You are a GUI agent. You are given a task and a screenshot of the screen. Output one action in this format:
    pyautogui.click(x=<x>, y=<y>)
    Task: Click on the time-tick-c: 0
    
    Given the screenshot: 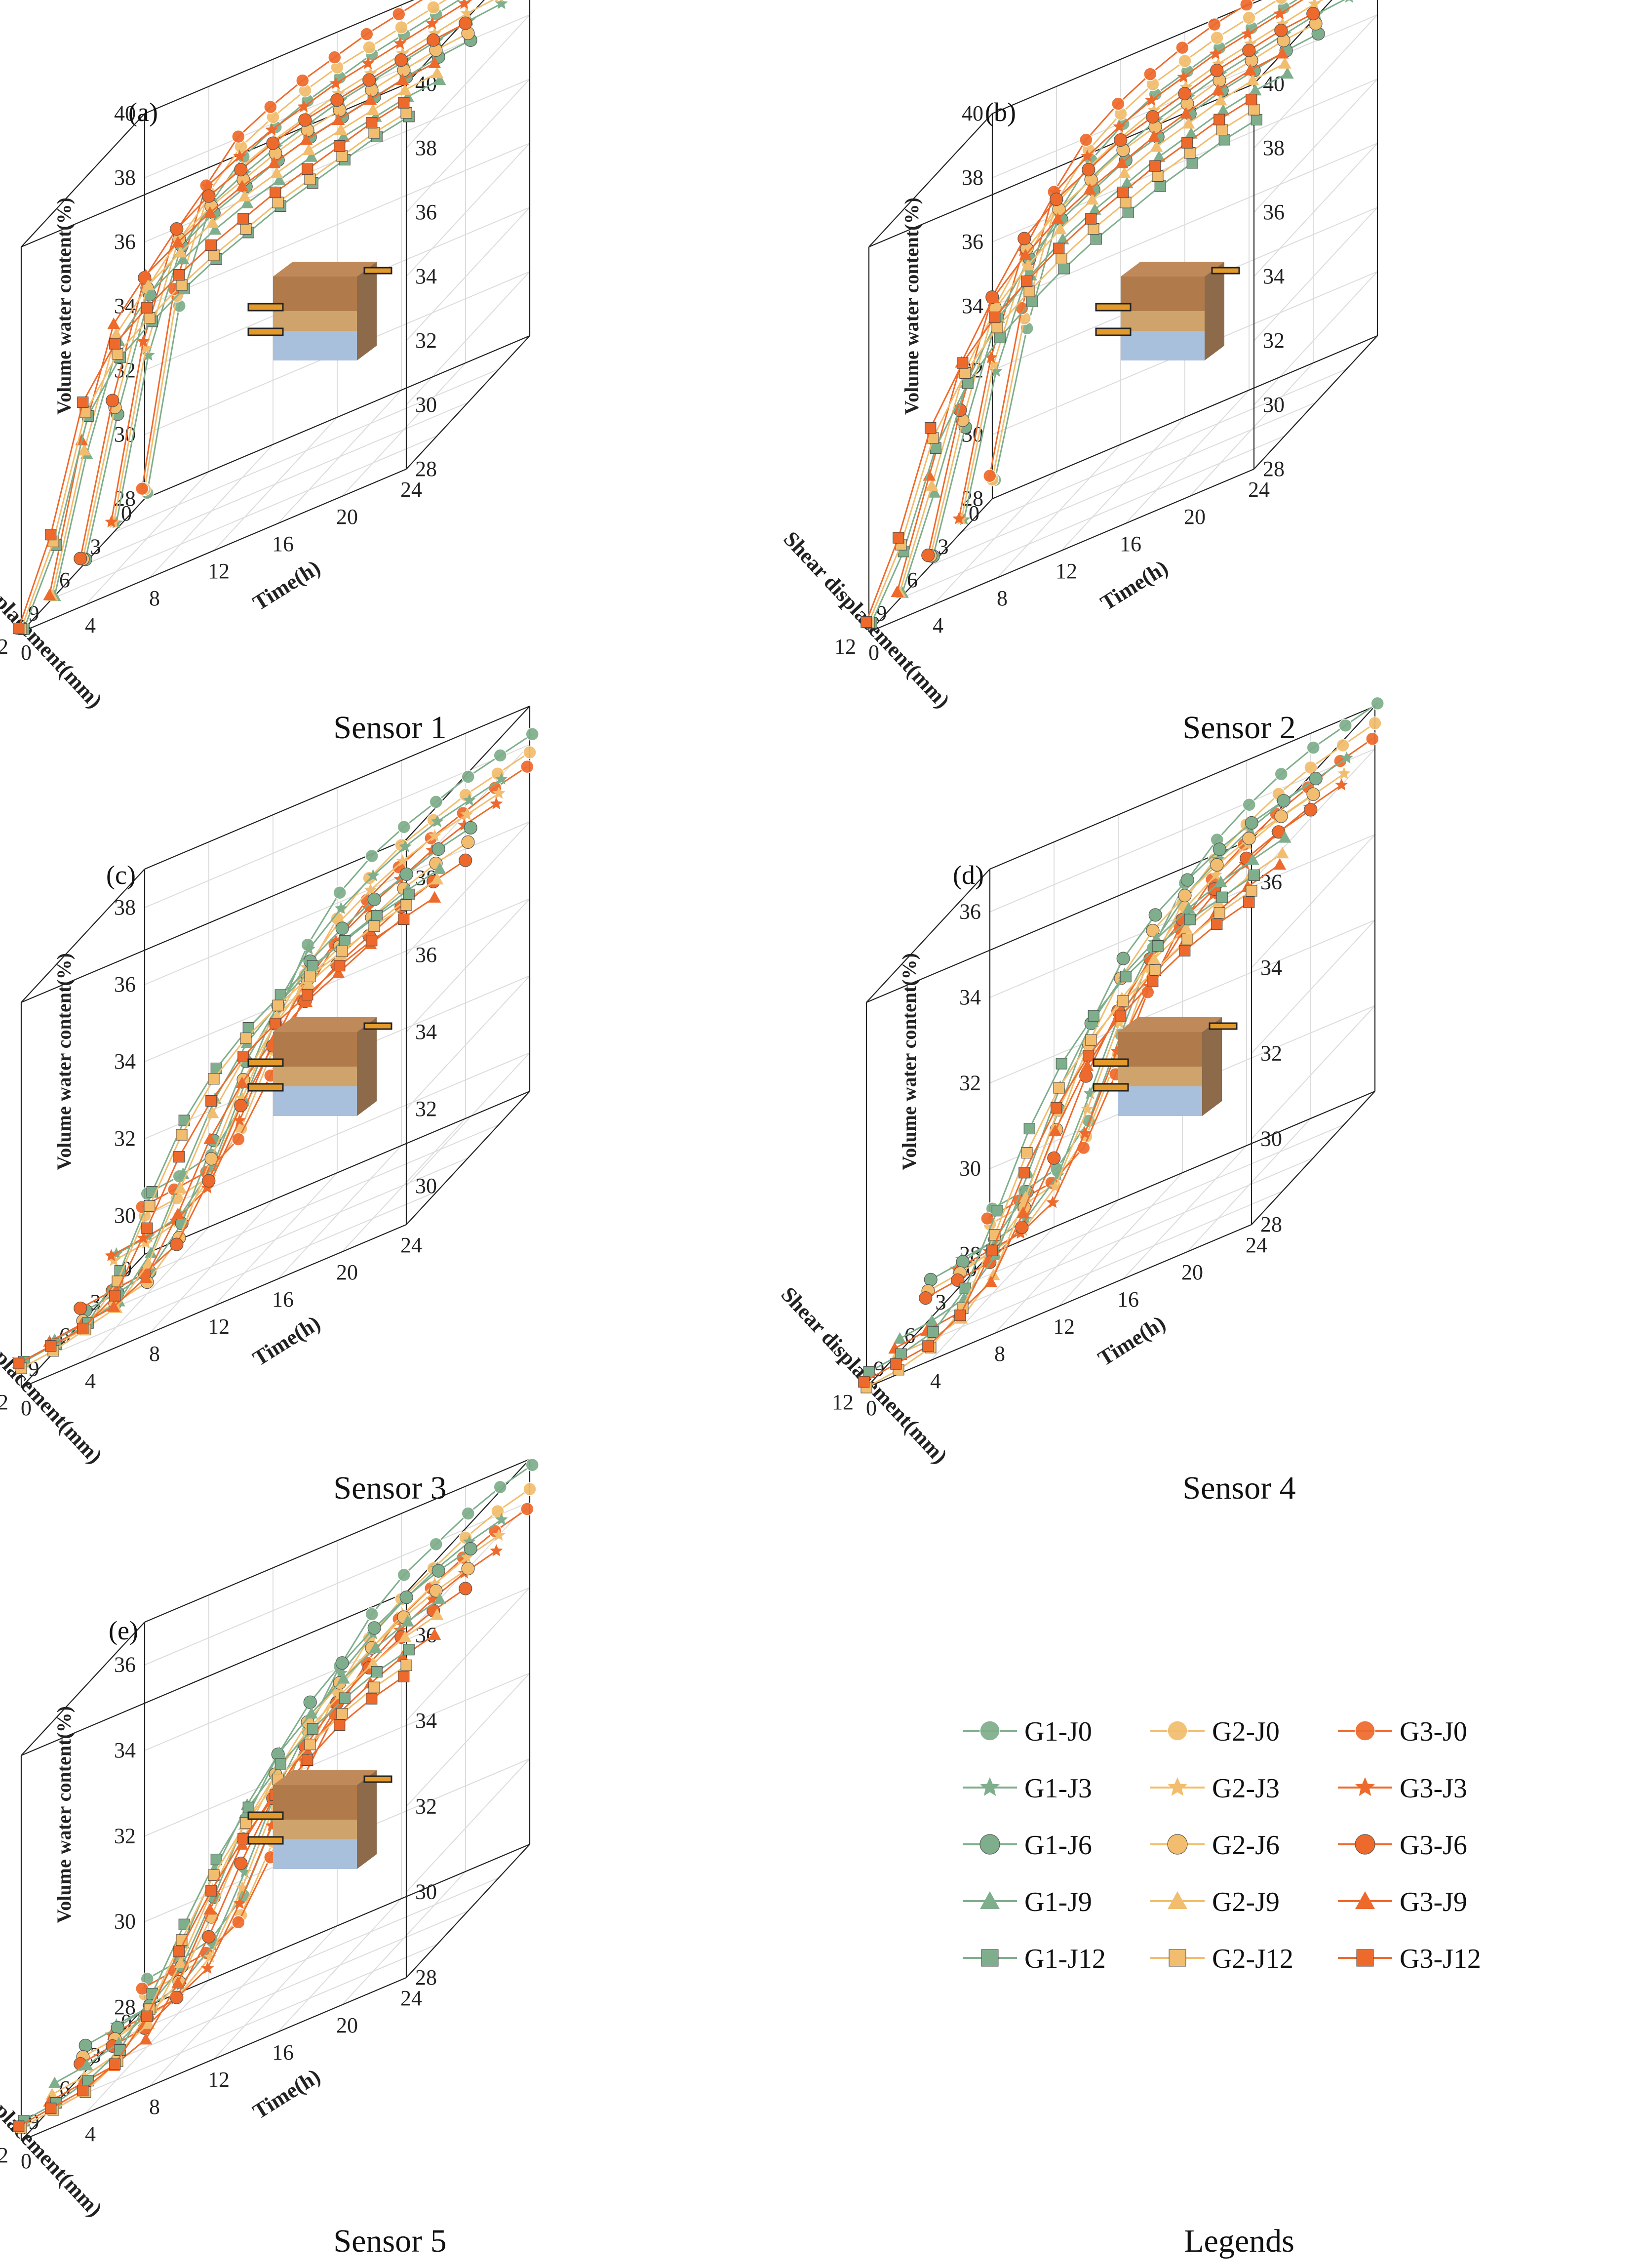 What is the action you would take?
    pyautogui.click(x=26, y=1408)
    